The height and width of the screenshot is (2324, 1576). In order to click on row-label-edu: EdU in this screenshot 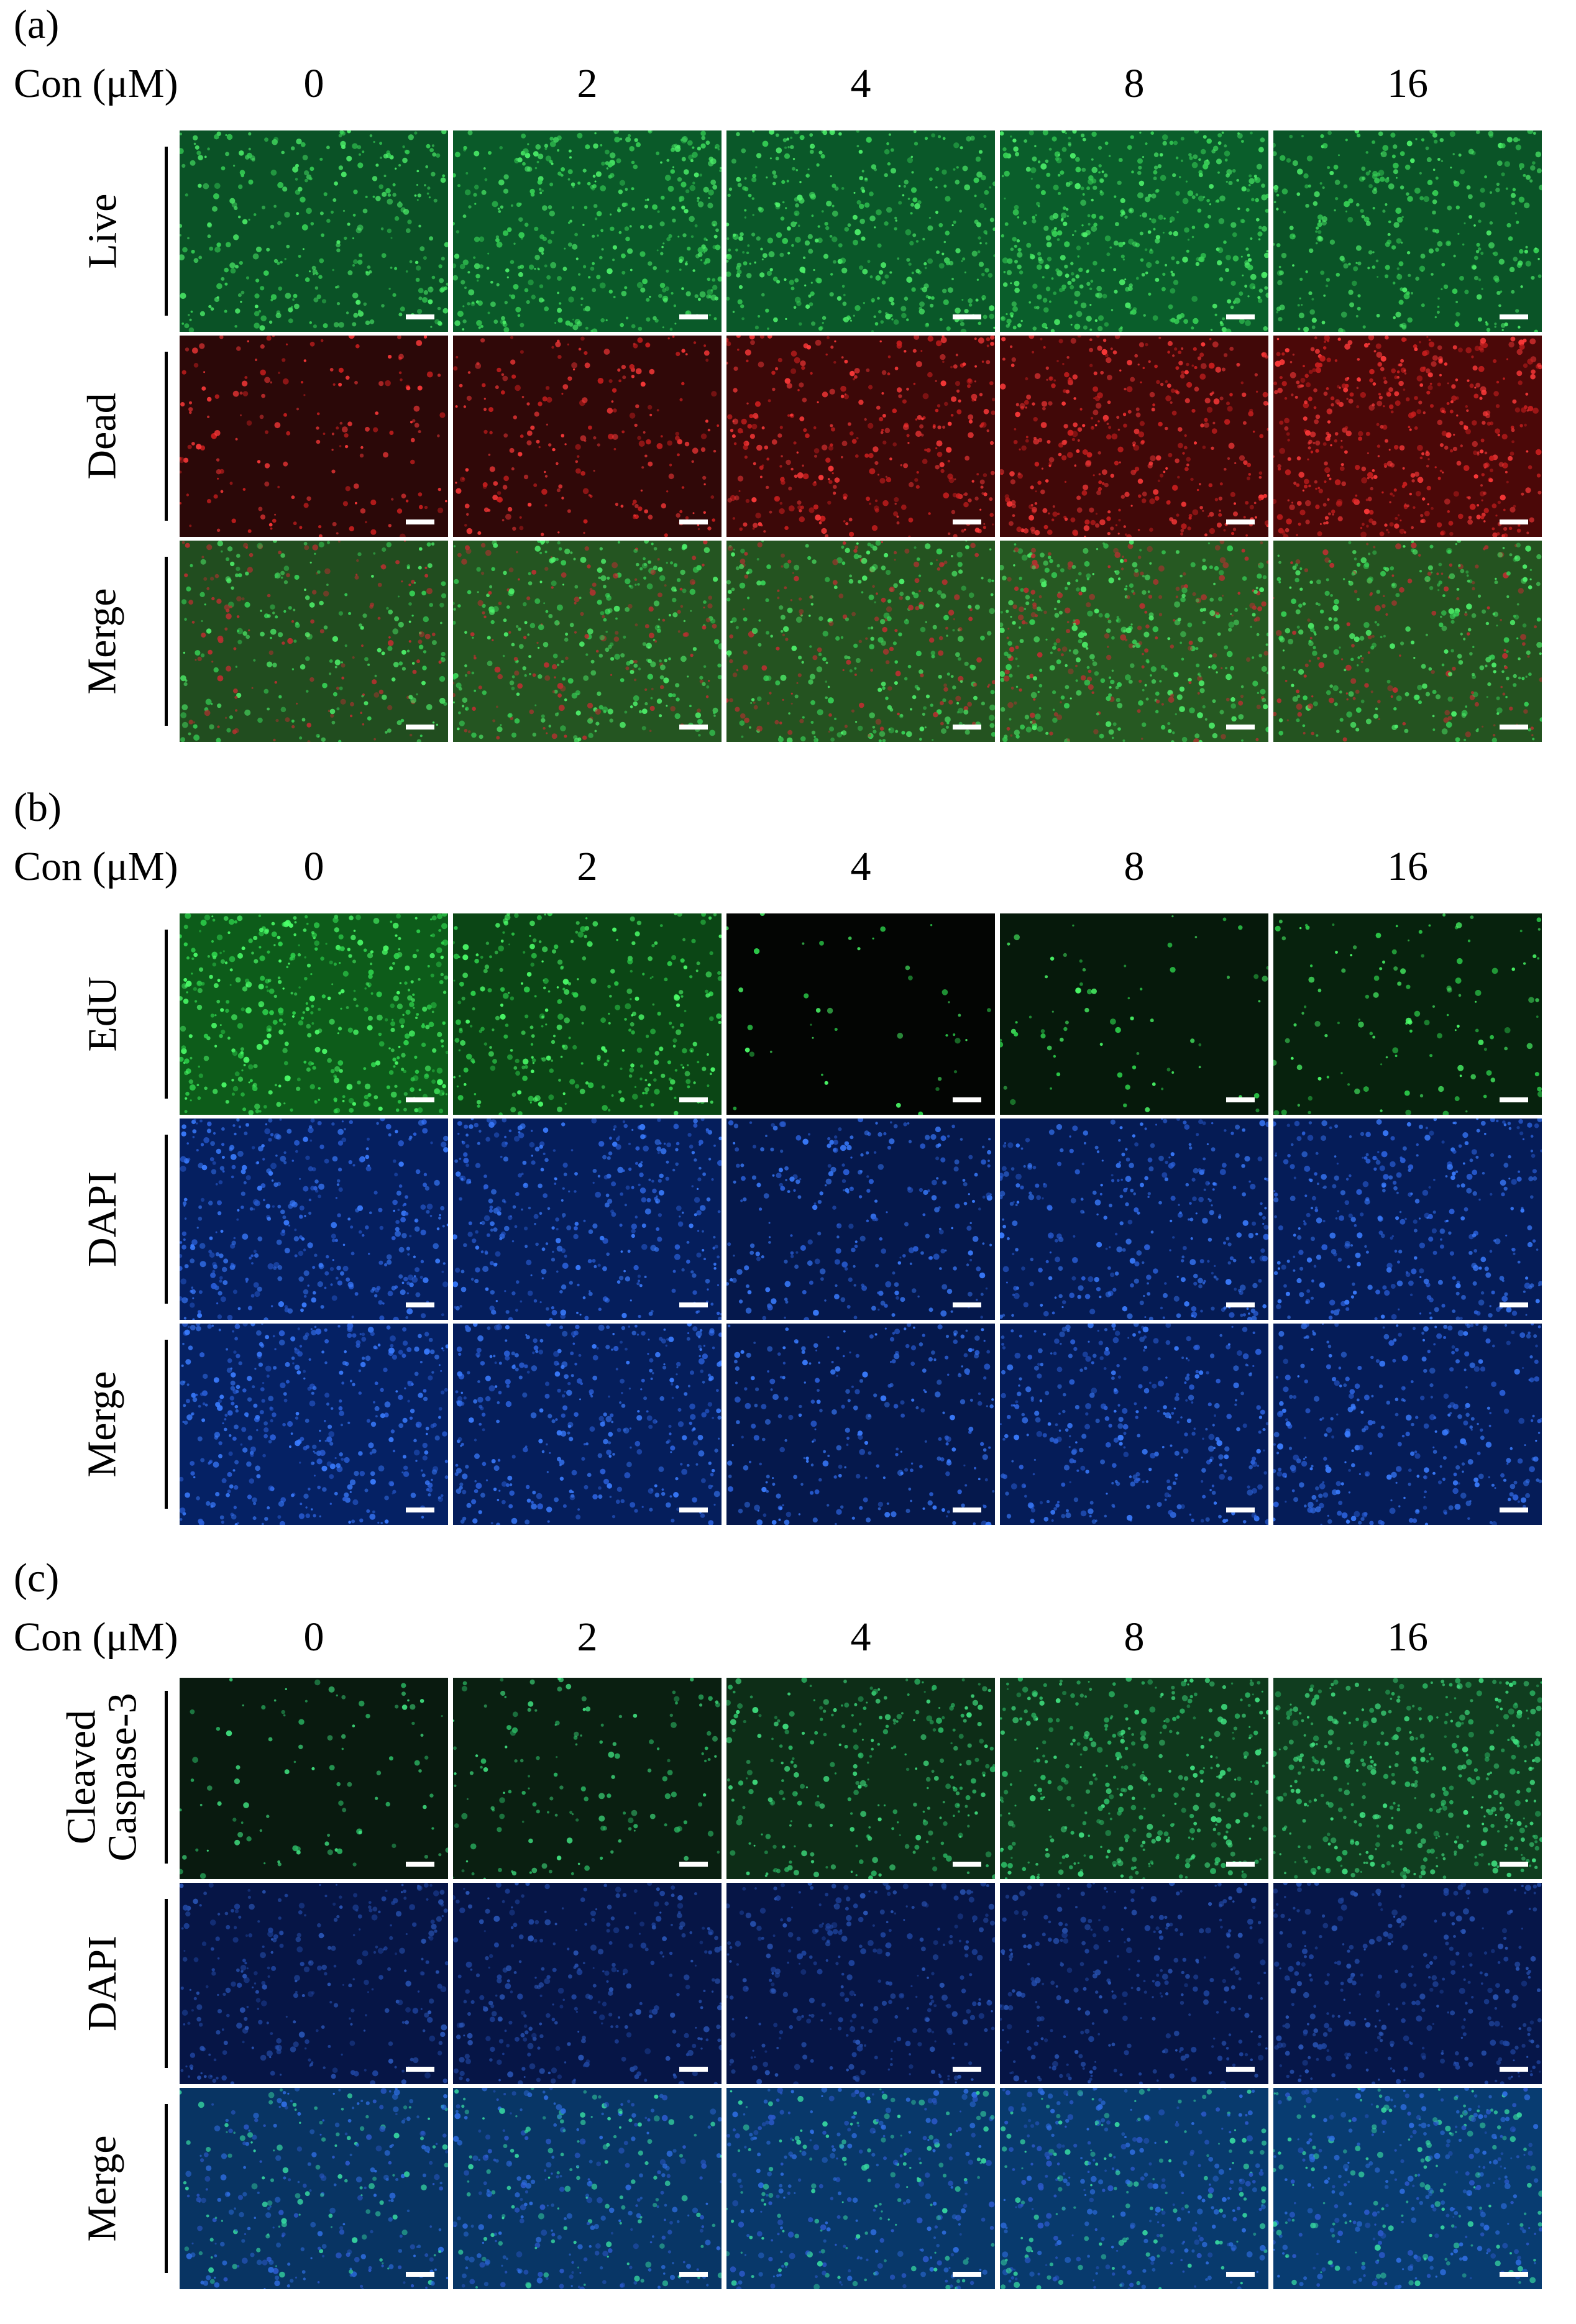, I will do `click(115, 1014)`.